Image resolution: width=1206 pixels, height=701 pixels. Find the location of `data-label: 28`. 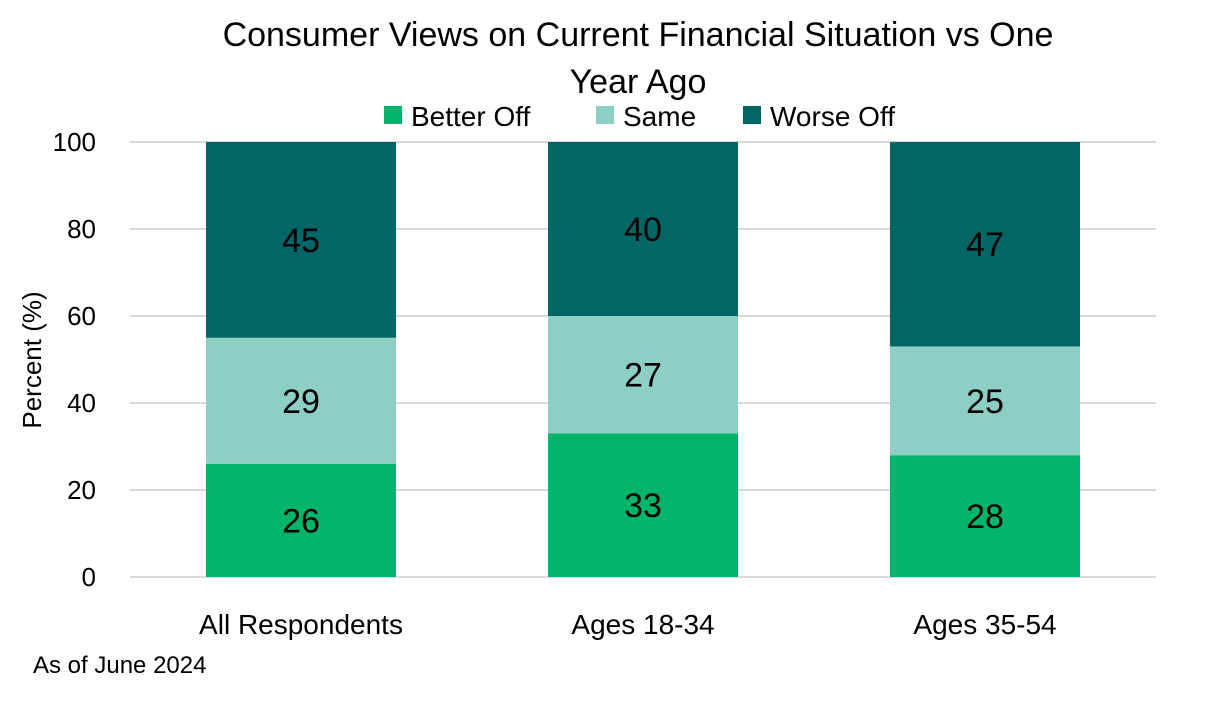

data-label: 28 is located at coordinates (985, 517).